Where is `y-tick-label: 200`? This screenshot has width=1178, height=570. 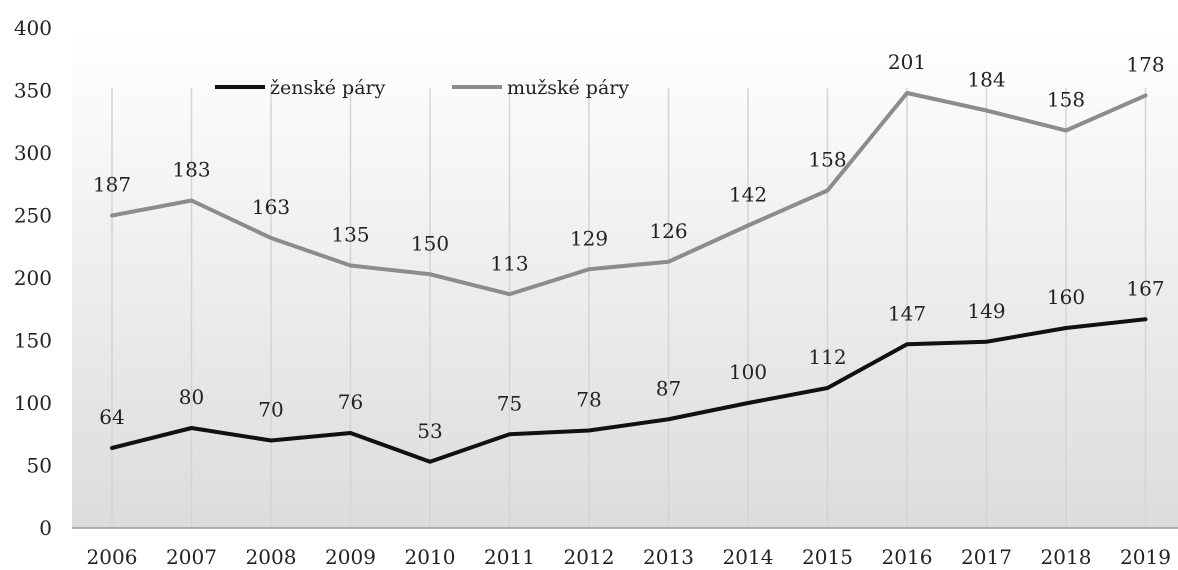 y-tick-label: 200 is located at coordinates (33, 278).